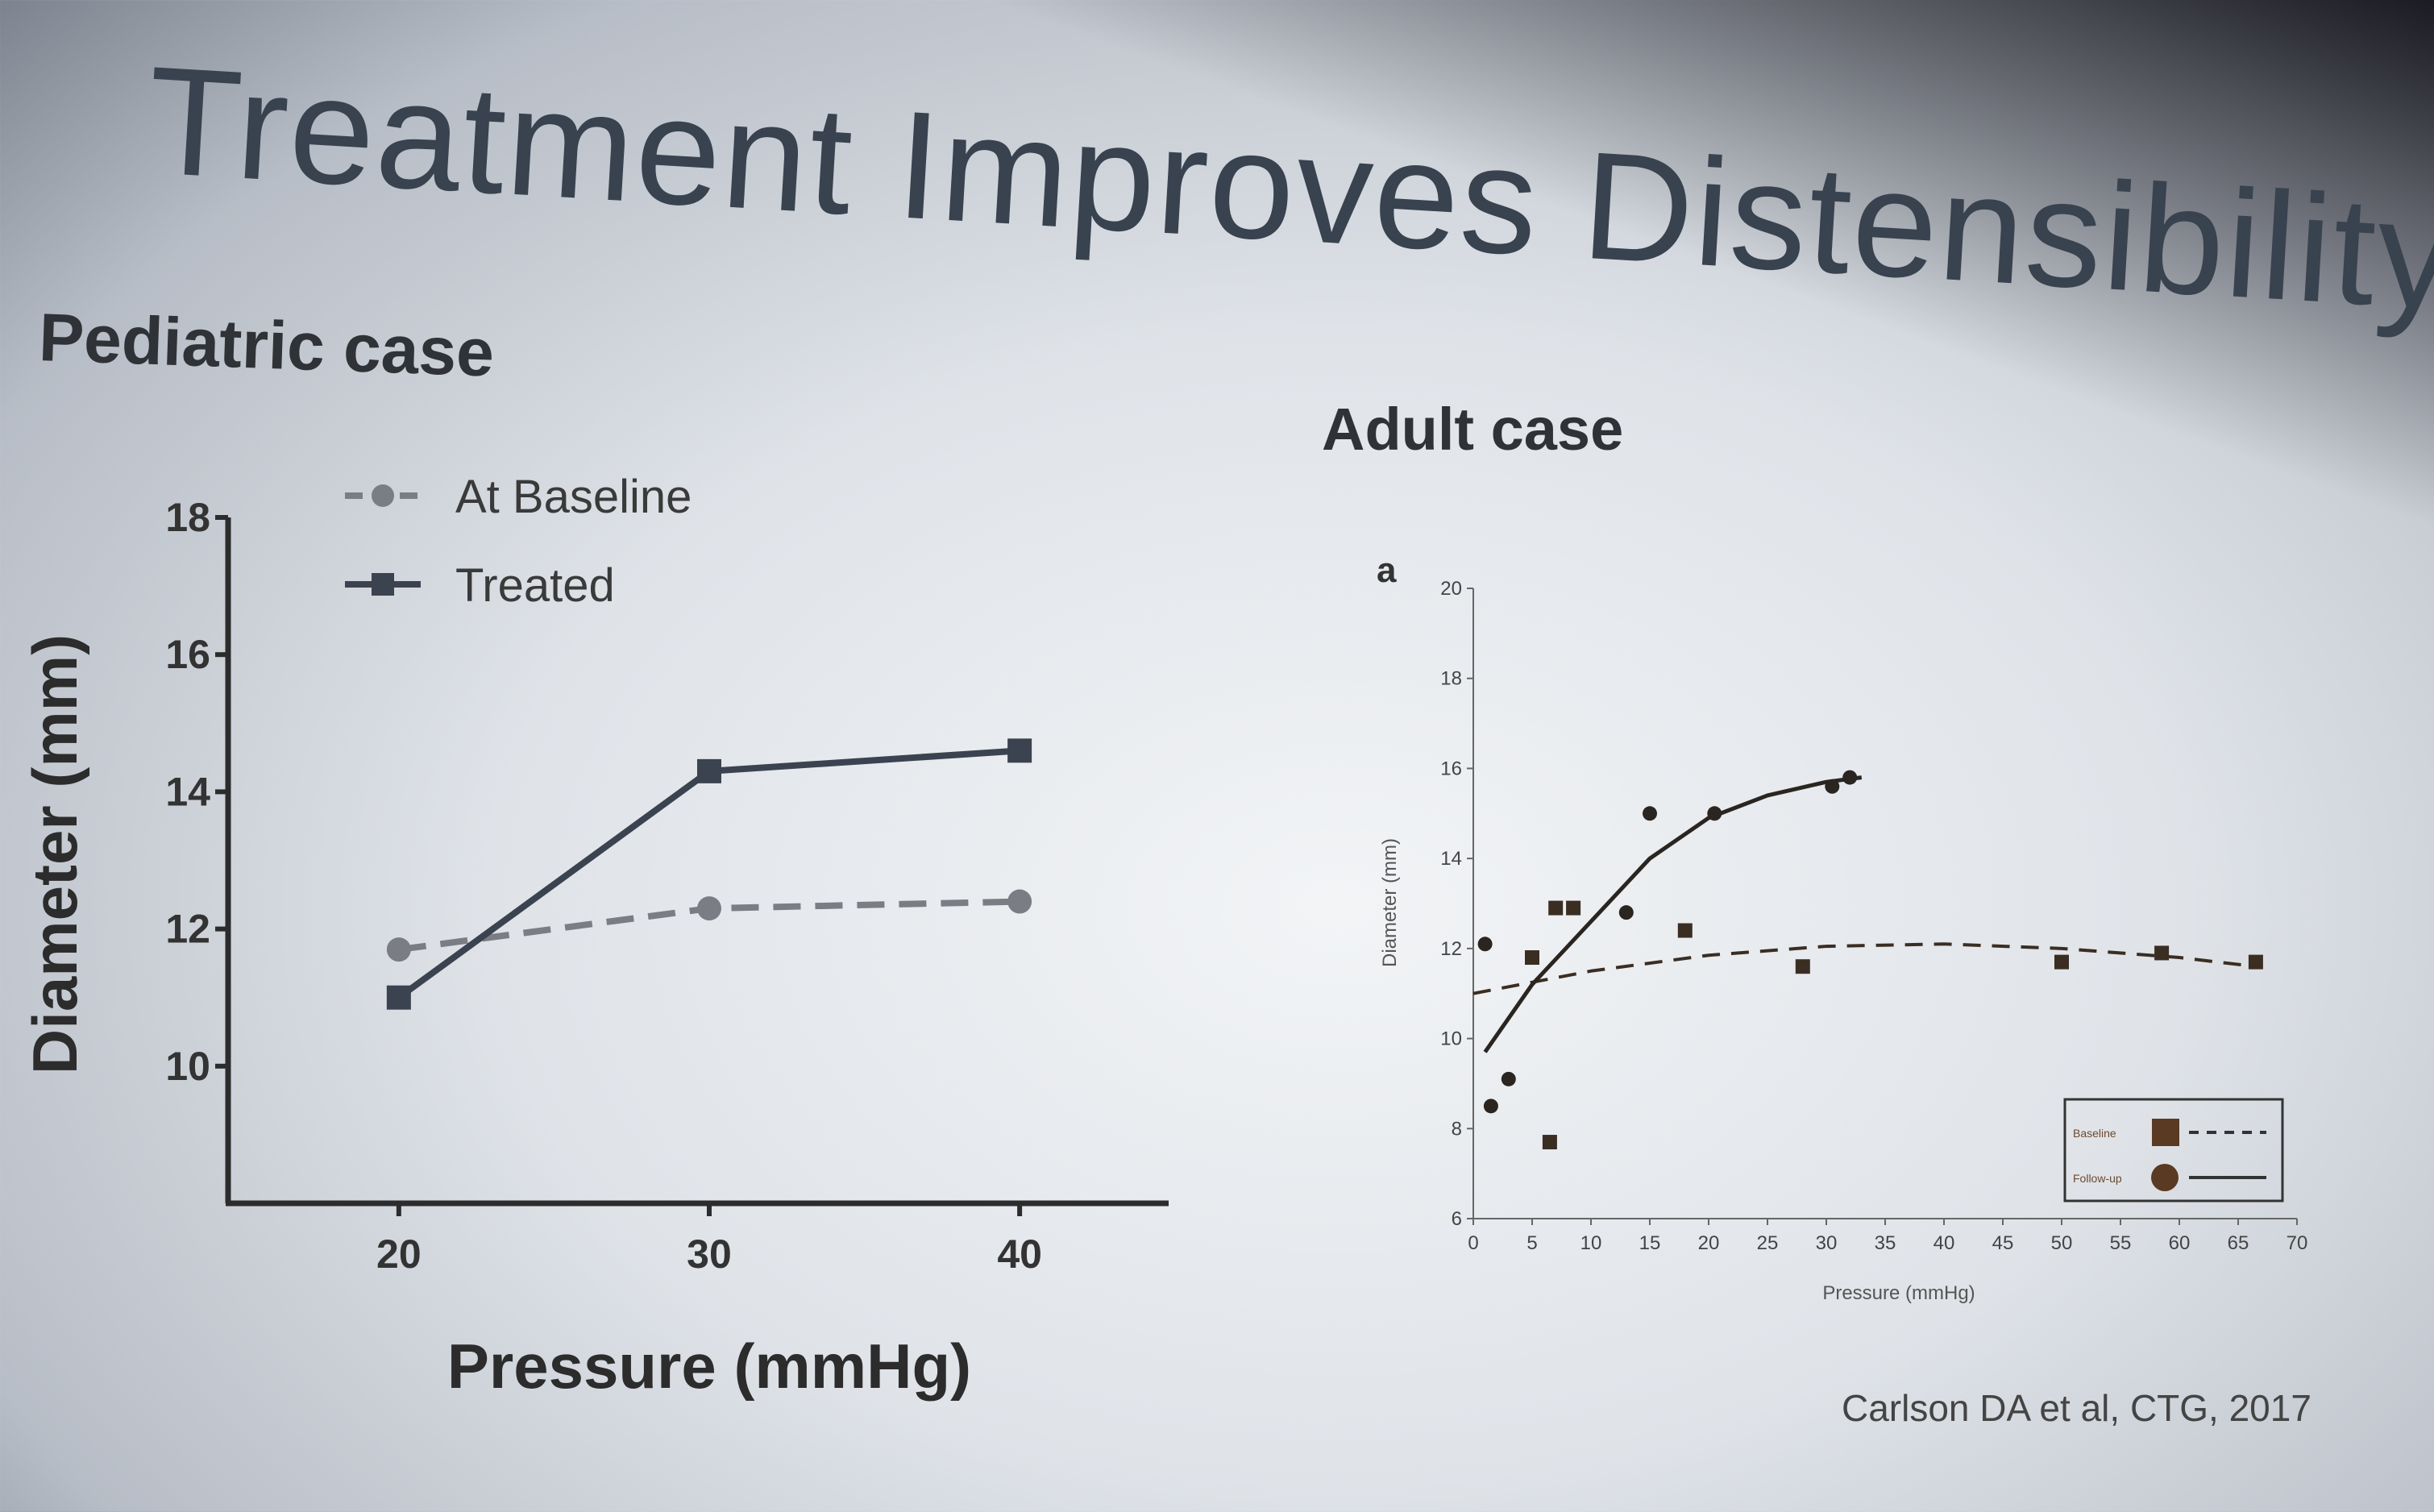 Image resolution: width=2434 pixels, height=1512 pixels. Describe the element at coordinates (2173, 1150) in the screenshot. I see `adult-legend-box` at that location.